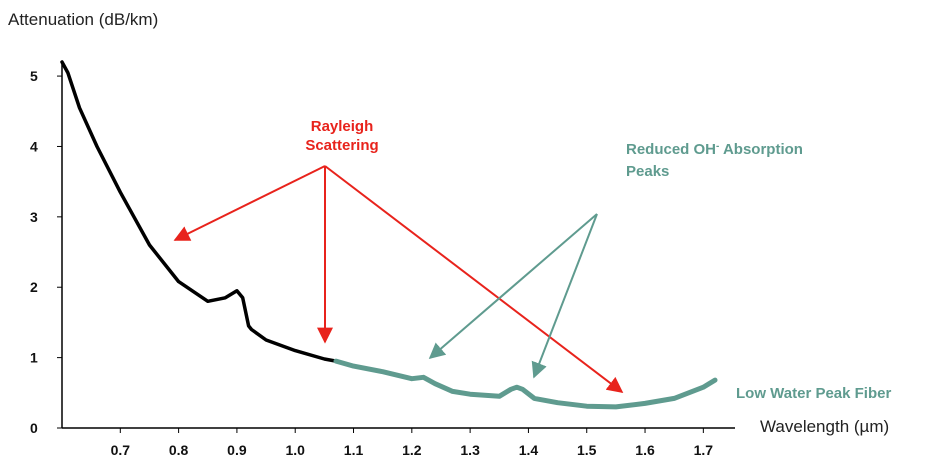 This screenshot has width=925, height=463. I want to click on attenuation-curve-low-water-peak, so click(525, 384).